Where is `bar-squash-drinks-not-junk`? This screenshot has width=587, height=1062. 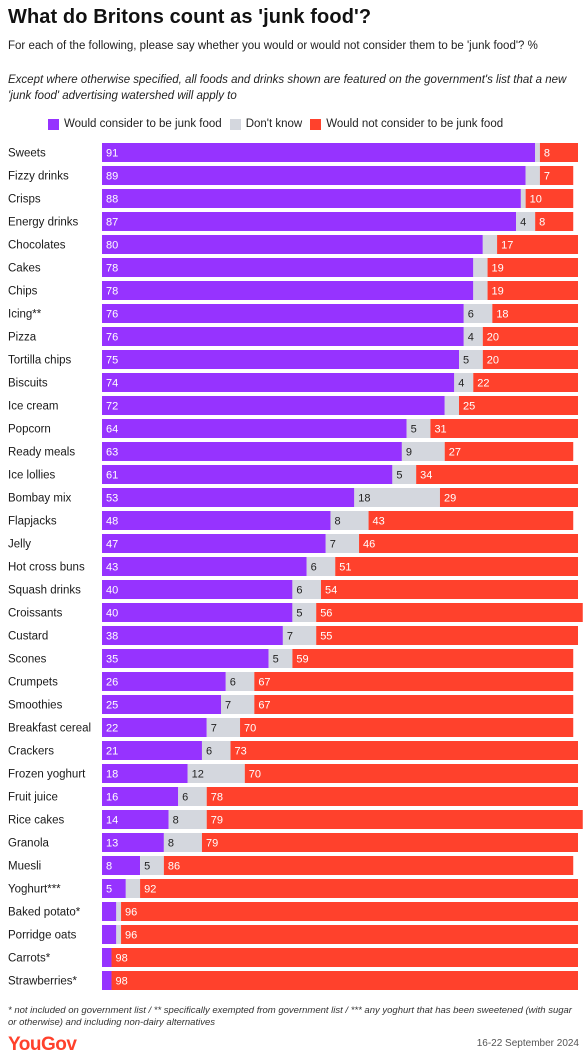 bar-squash-drinks-not-junk is located at coordinates (449, 589).